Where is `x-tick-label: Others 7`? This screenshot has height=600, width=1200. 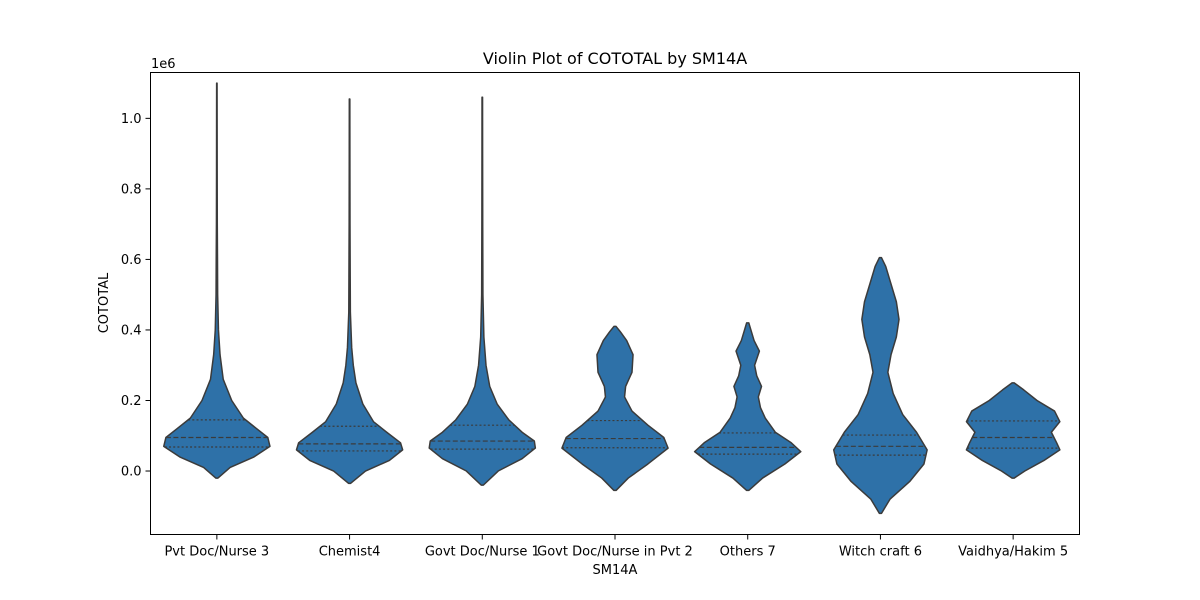
x-tick-label: Others 7 is located at coordinates (748, 552).